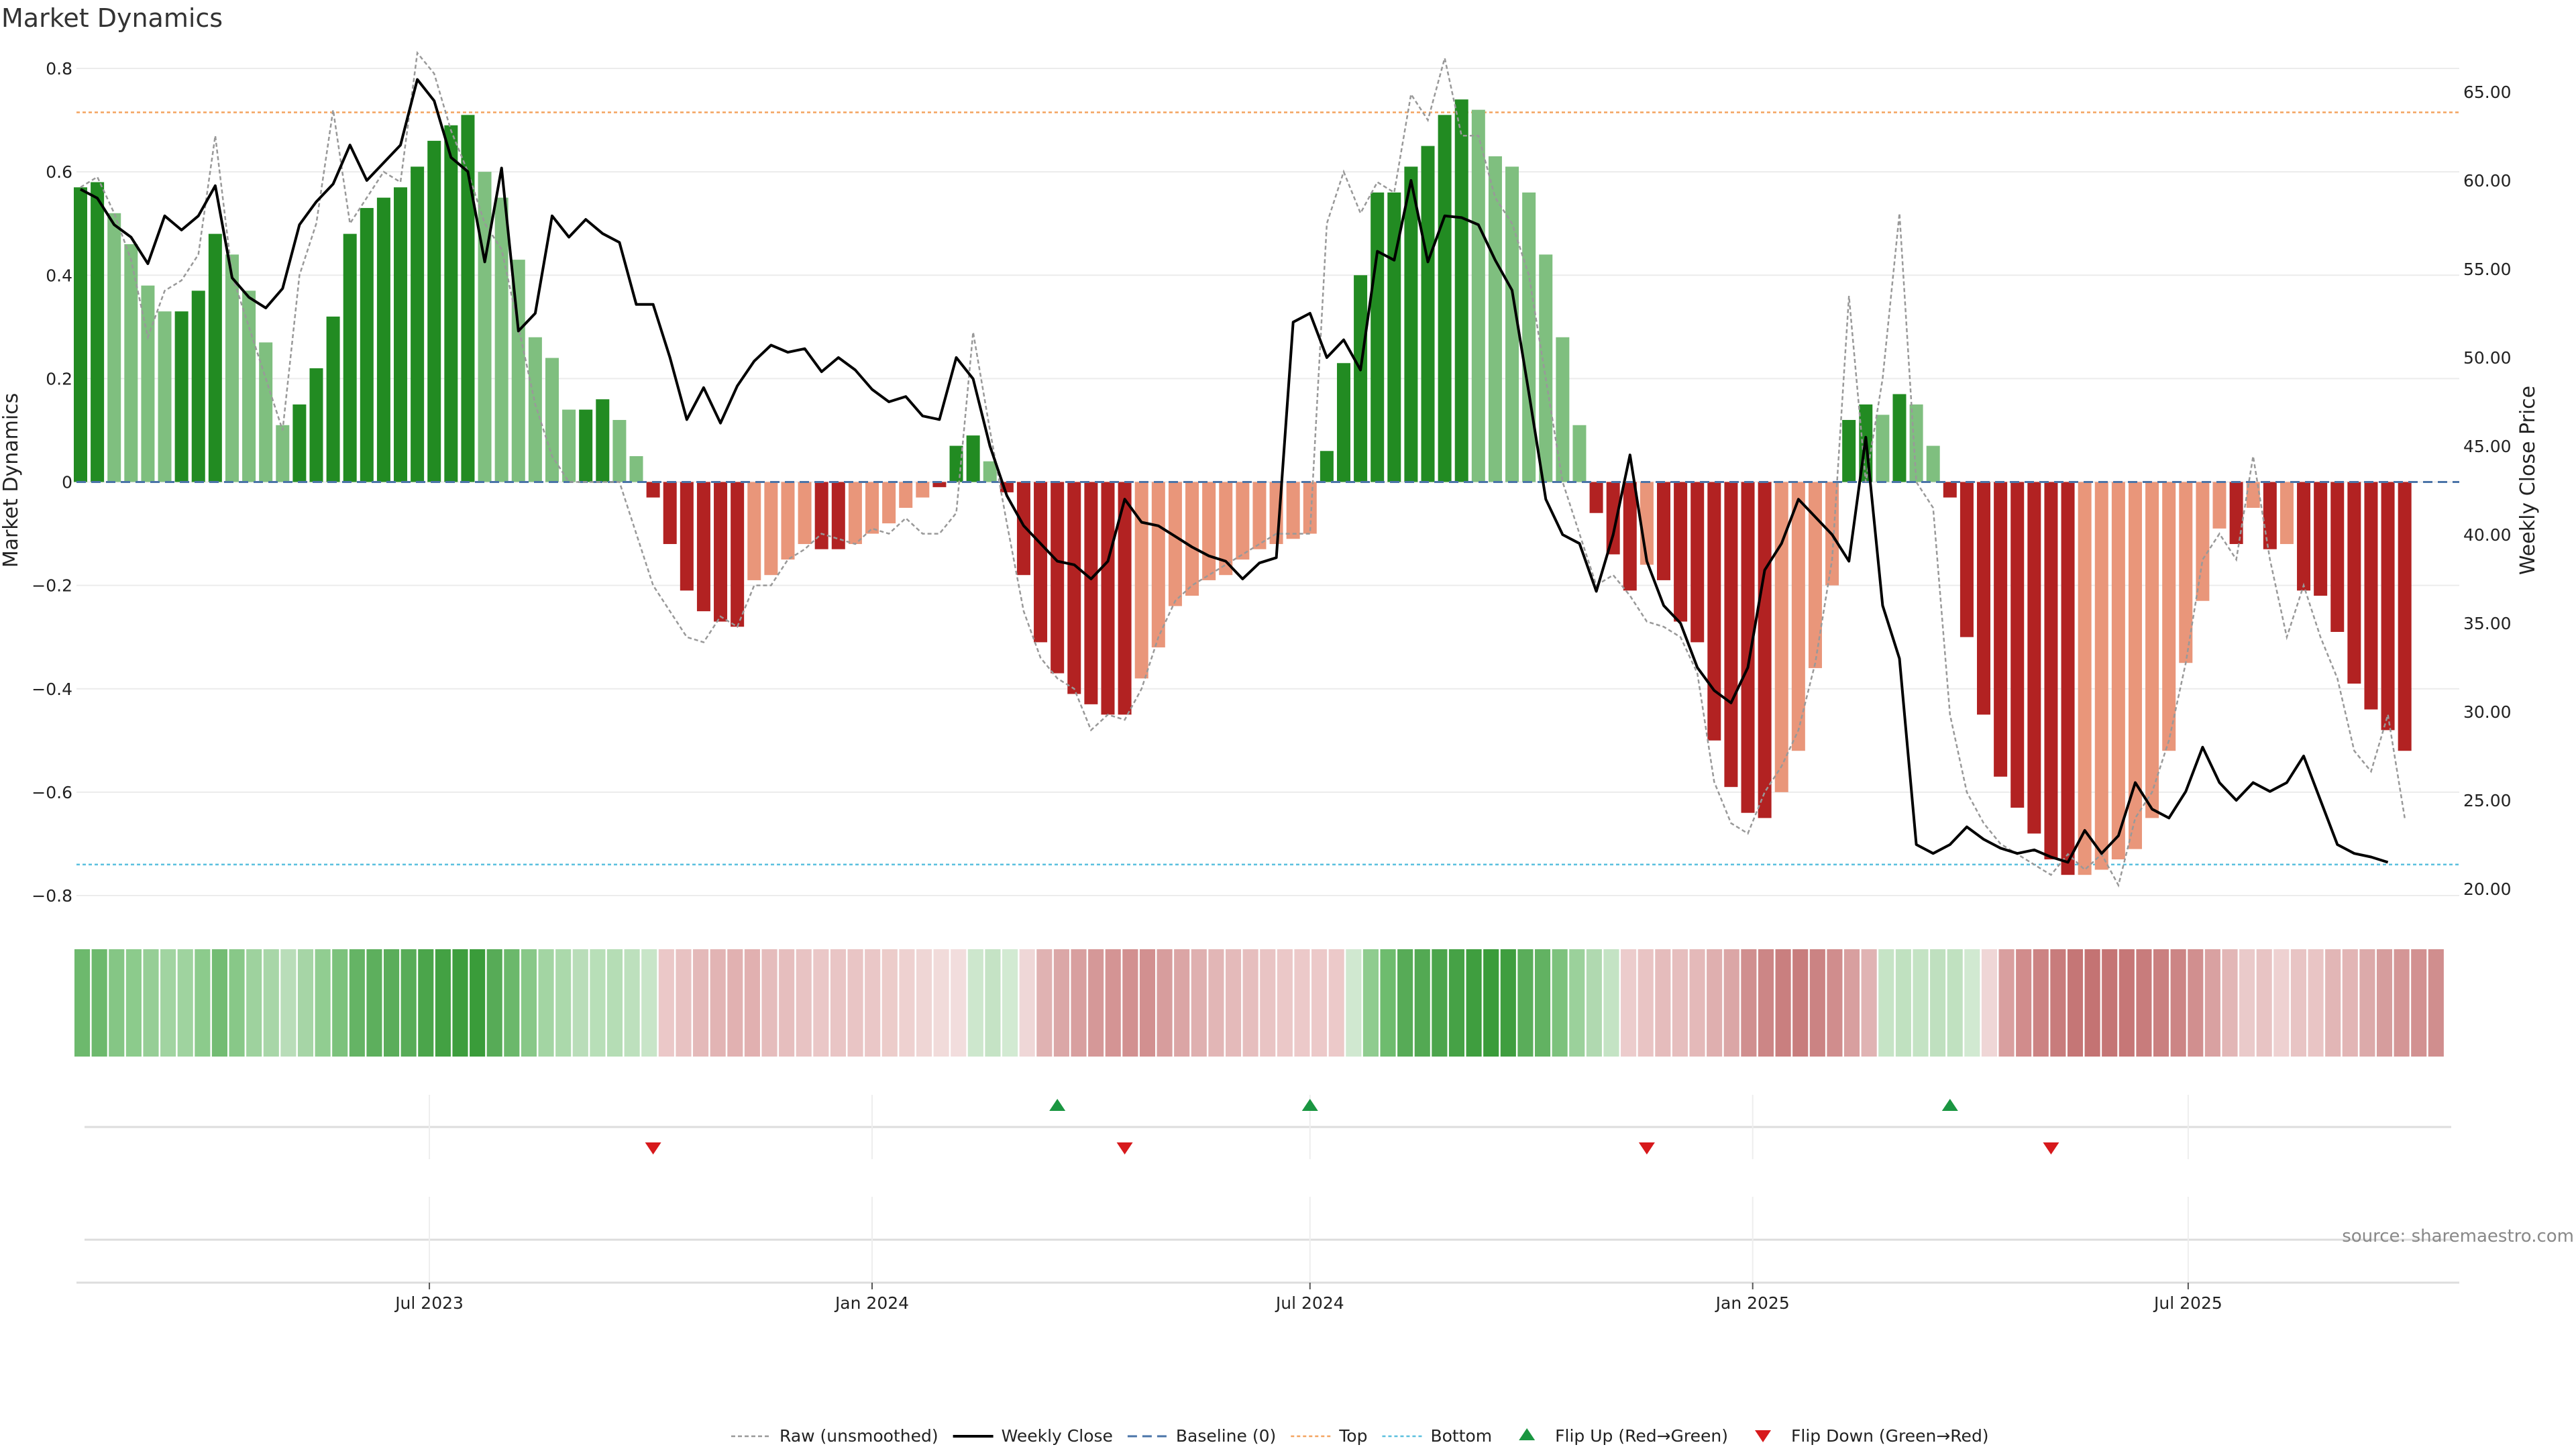 Image resolution: width=2576 pixels, height=1449 pixels. I want to click on left-tick-label: 0.4, so click(59, 275).